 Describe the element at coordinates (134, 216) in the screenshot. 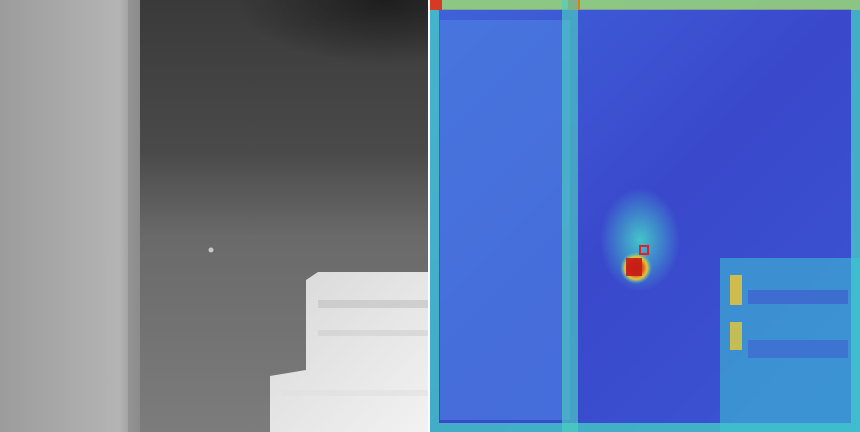

I see `pillar-edge` at that location.